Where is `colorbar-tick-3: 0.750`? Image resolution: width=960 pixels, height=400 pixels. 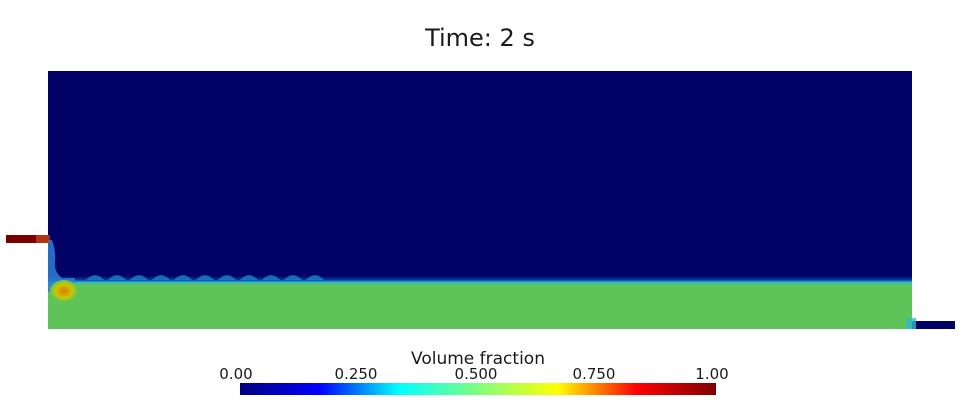 colorbar-tick-3: 0.750 is located at coordinates (594, 374).